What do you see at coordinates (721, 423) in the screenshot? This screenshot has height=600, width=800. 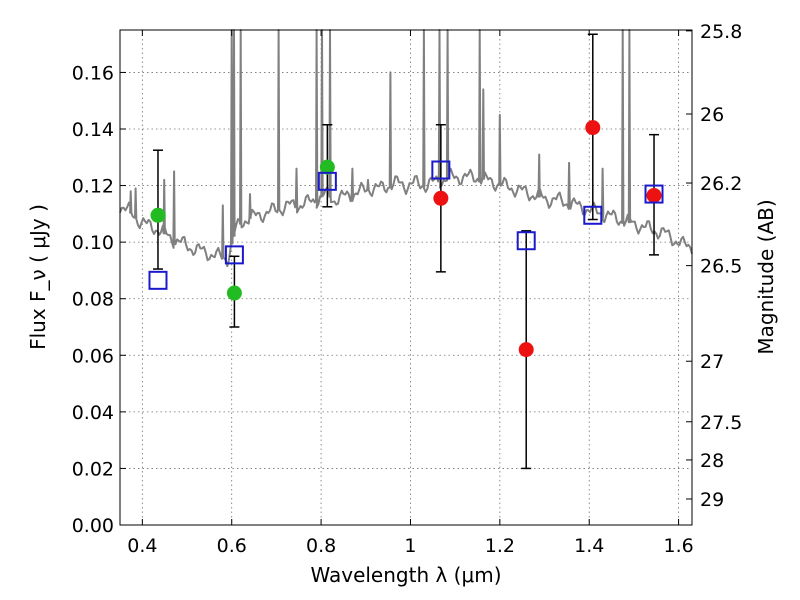 I see `right-tick-label: 27.5` at bounding box center [721, 423].